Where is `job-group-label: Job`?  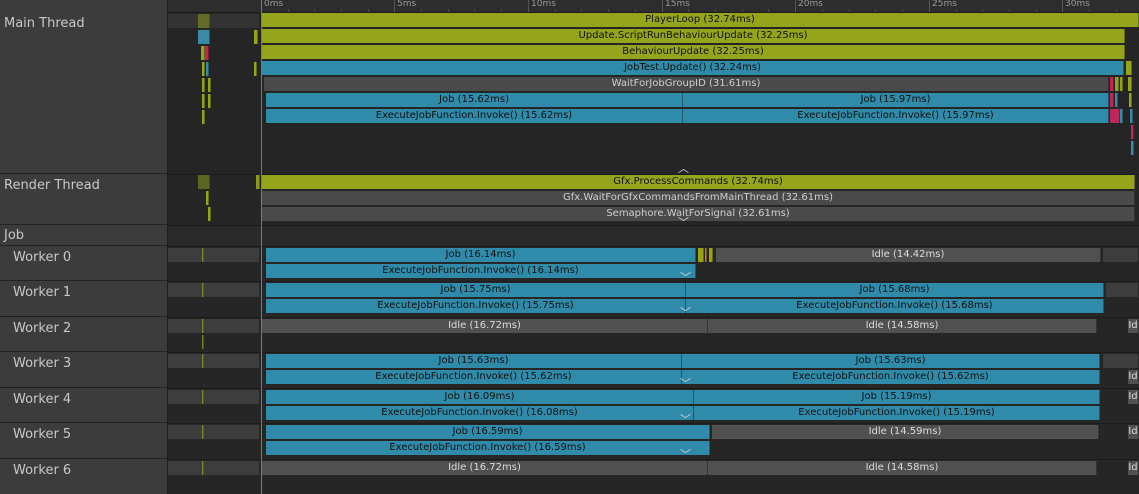
job-group-label: Job is located at coordinates (14, 235).